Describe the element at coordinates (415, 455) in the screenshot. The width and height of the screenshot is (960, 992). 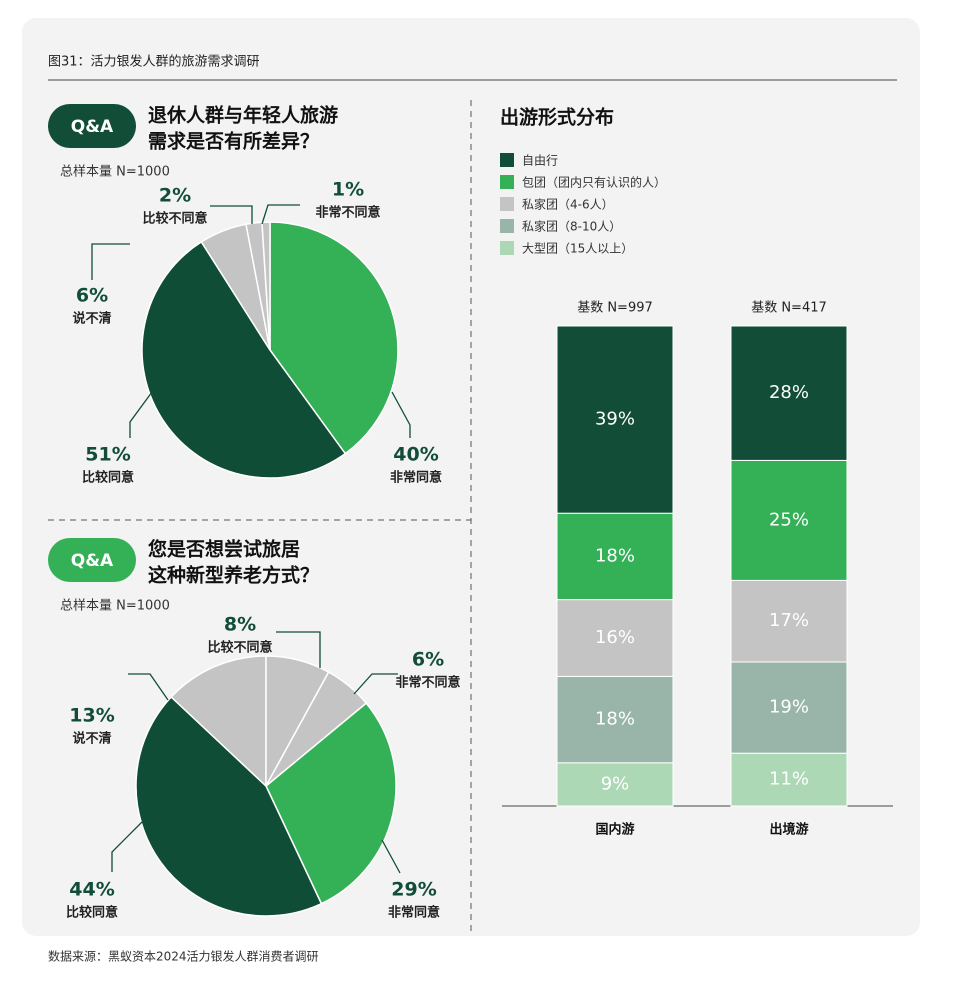
I see `slice-value-label: 40%` at that location.